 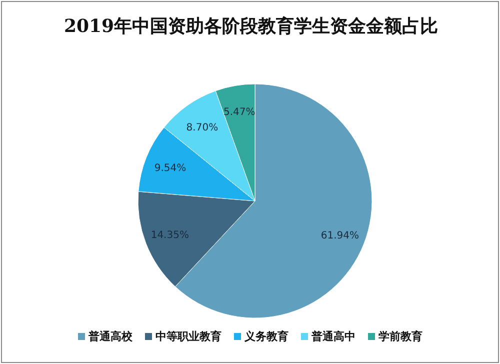 What do you see at coordinates (170, 168) in the screenshot?
I see `data-label: 9.54%` at bounding box center [170, 168].